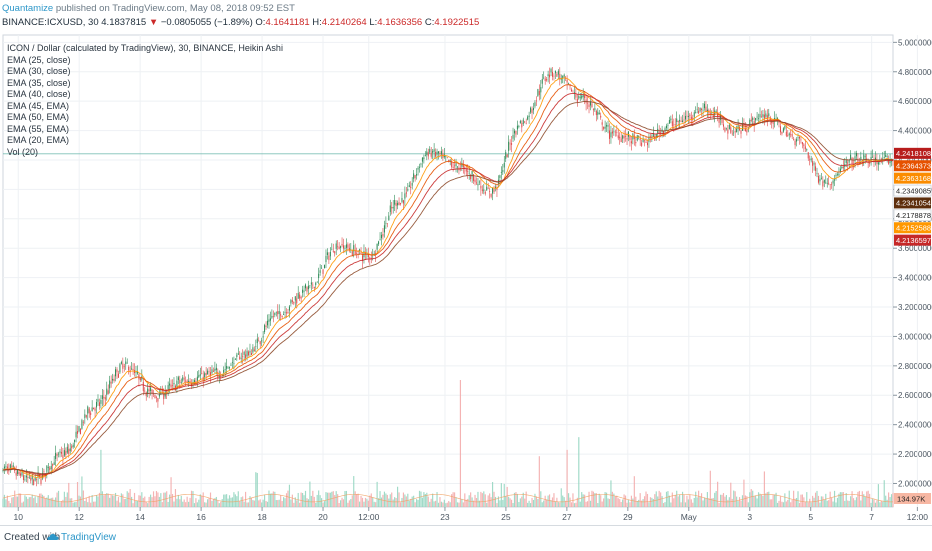 This screenshot has height=551, width=932. What do you see at coordinates (39, 82) in the screenshot?
I see `legend-ema-35: EMA (35, close)` at bounding box center [39, 82].